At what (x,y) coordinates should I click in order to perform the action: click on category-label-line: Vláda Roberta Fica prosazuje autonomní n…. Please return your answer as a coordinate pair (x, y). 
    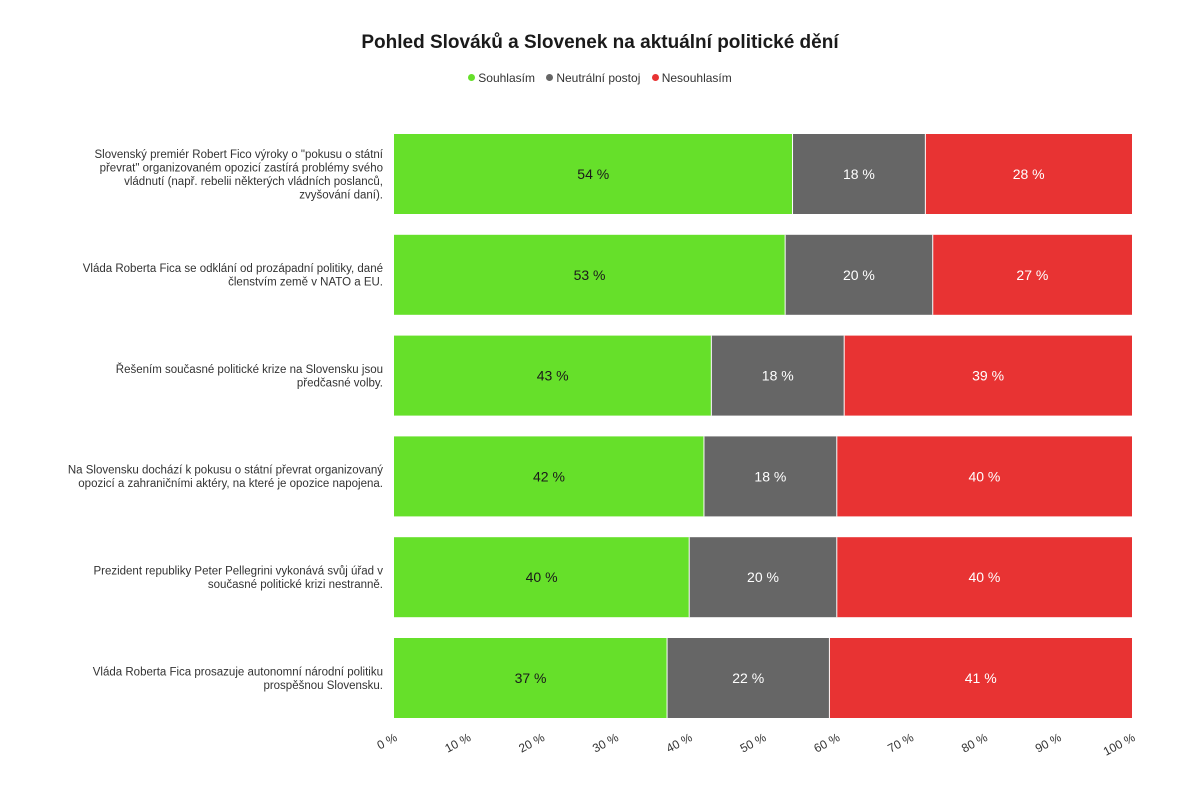
    Looking at the image, I should click on (238, 672).